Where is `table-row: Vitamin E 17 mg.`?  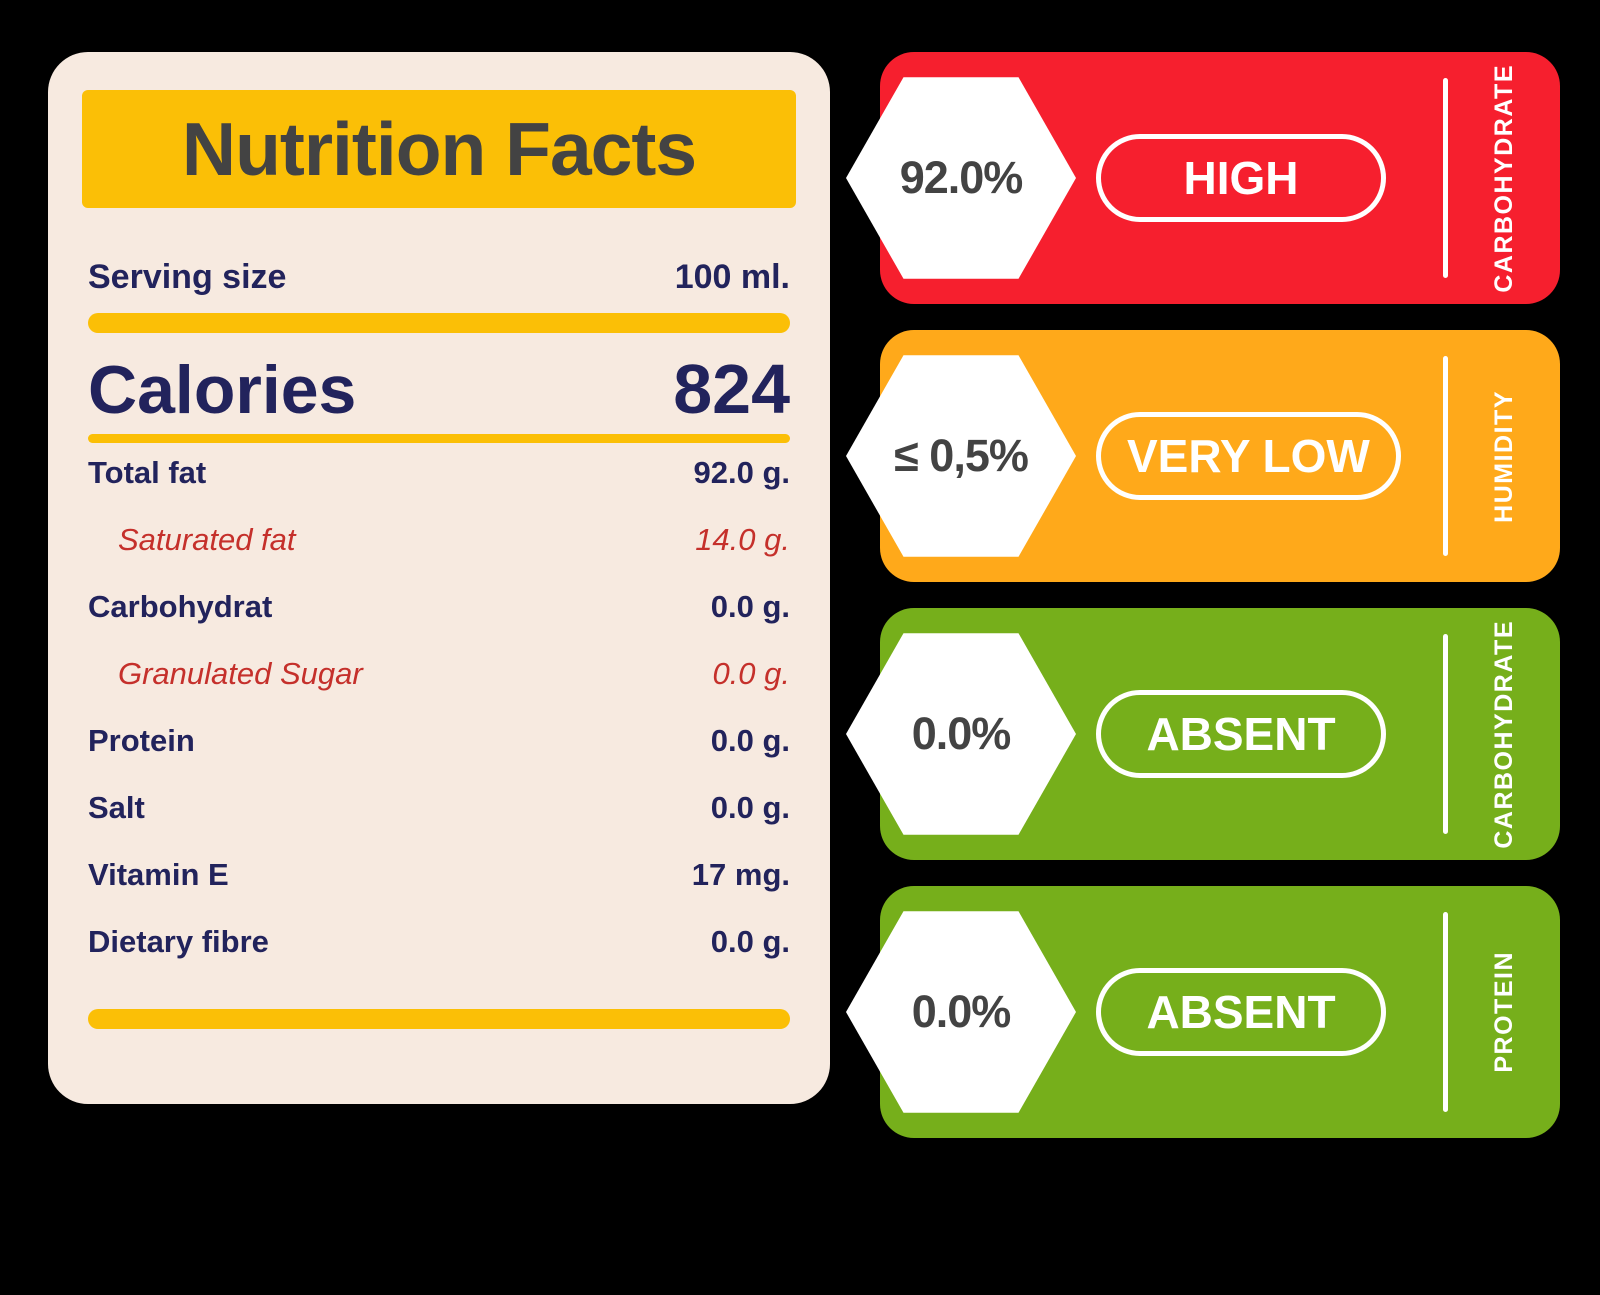 table-row: Vitamin E 17 mg. is located at coordinates (439, 890).